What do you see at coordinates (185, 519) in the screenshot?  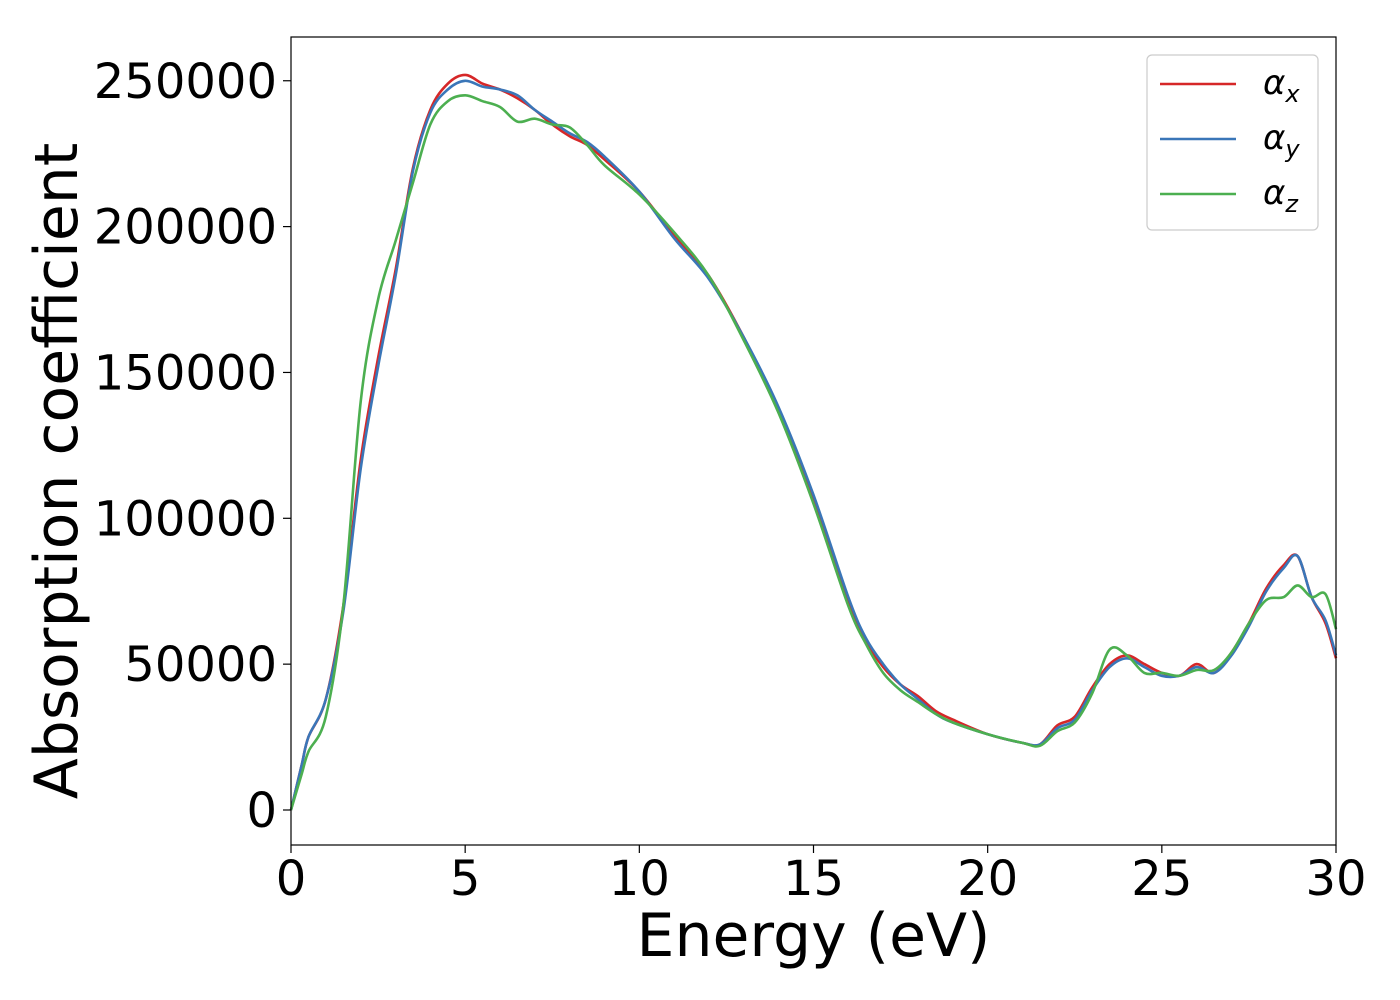 I see `y-tick-label: 100000` at bounding box center [185, 519].